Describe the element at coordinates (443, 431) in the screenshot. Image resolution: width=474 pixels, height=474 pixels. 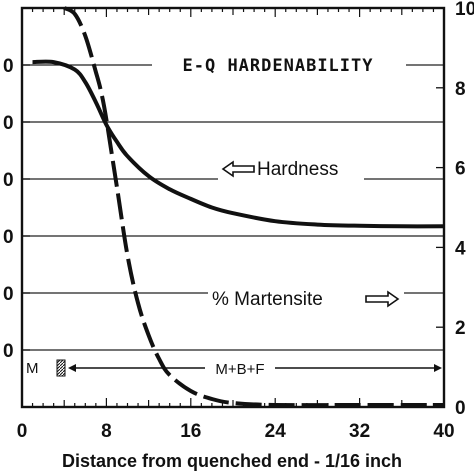
I see `x-tick-label: 40` at that location.